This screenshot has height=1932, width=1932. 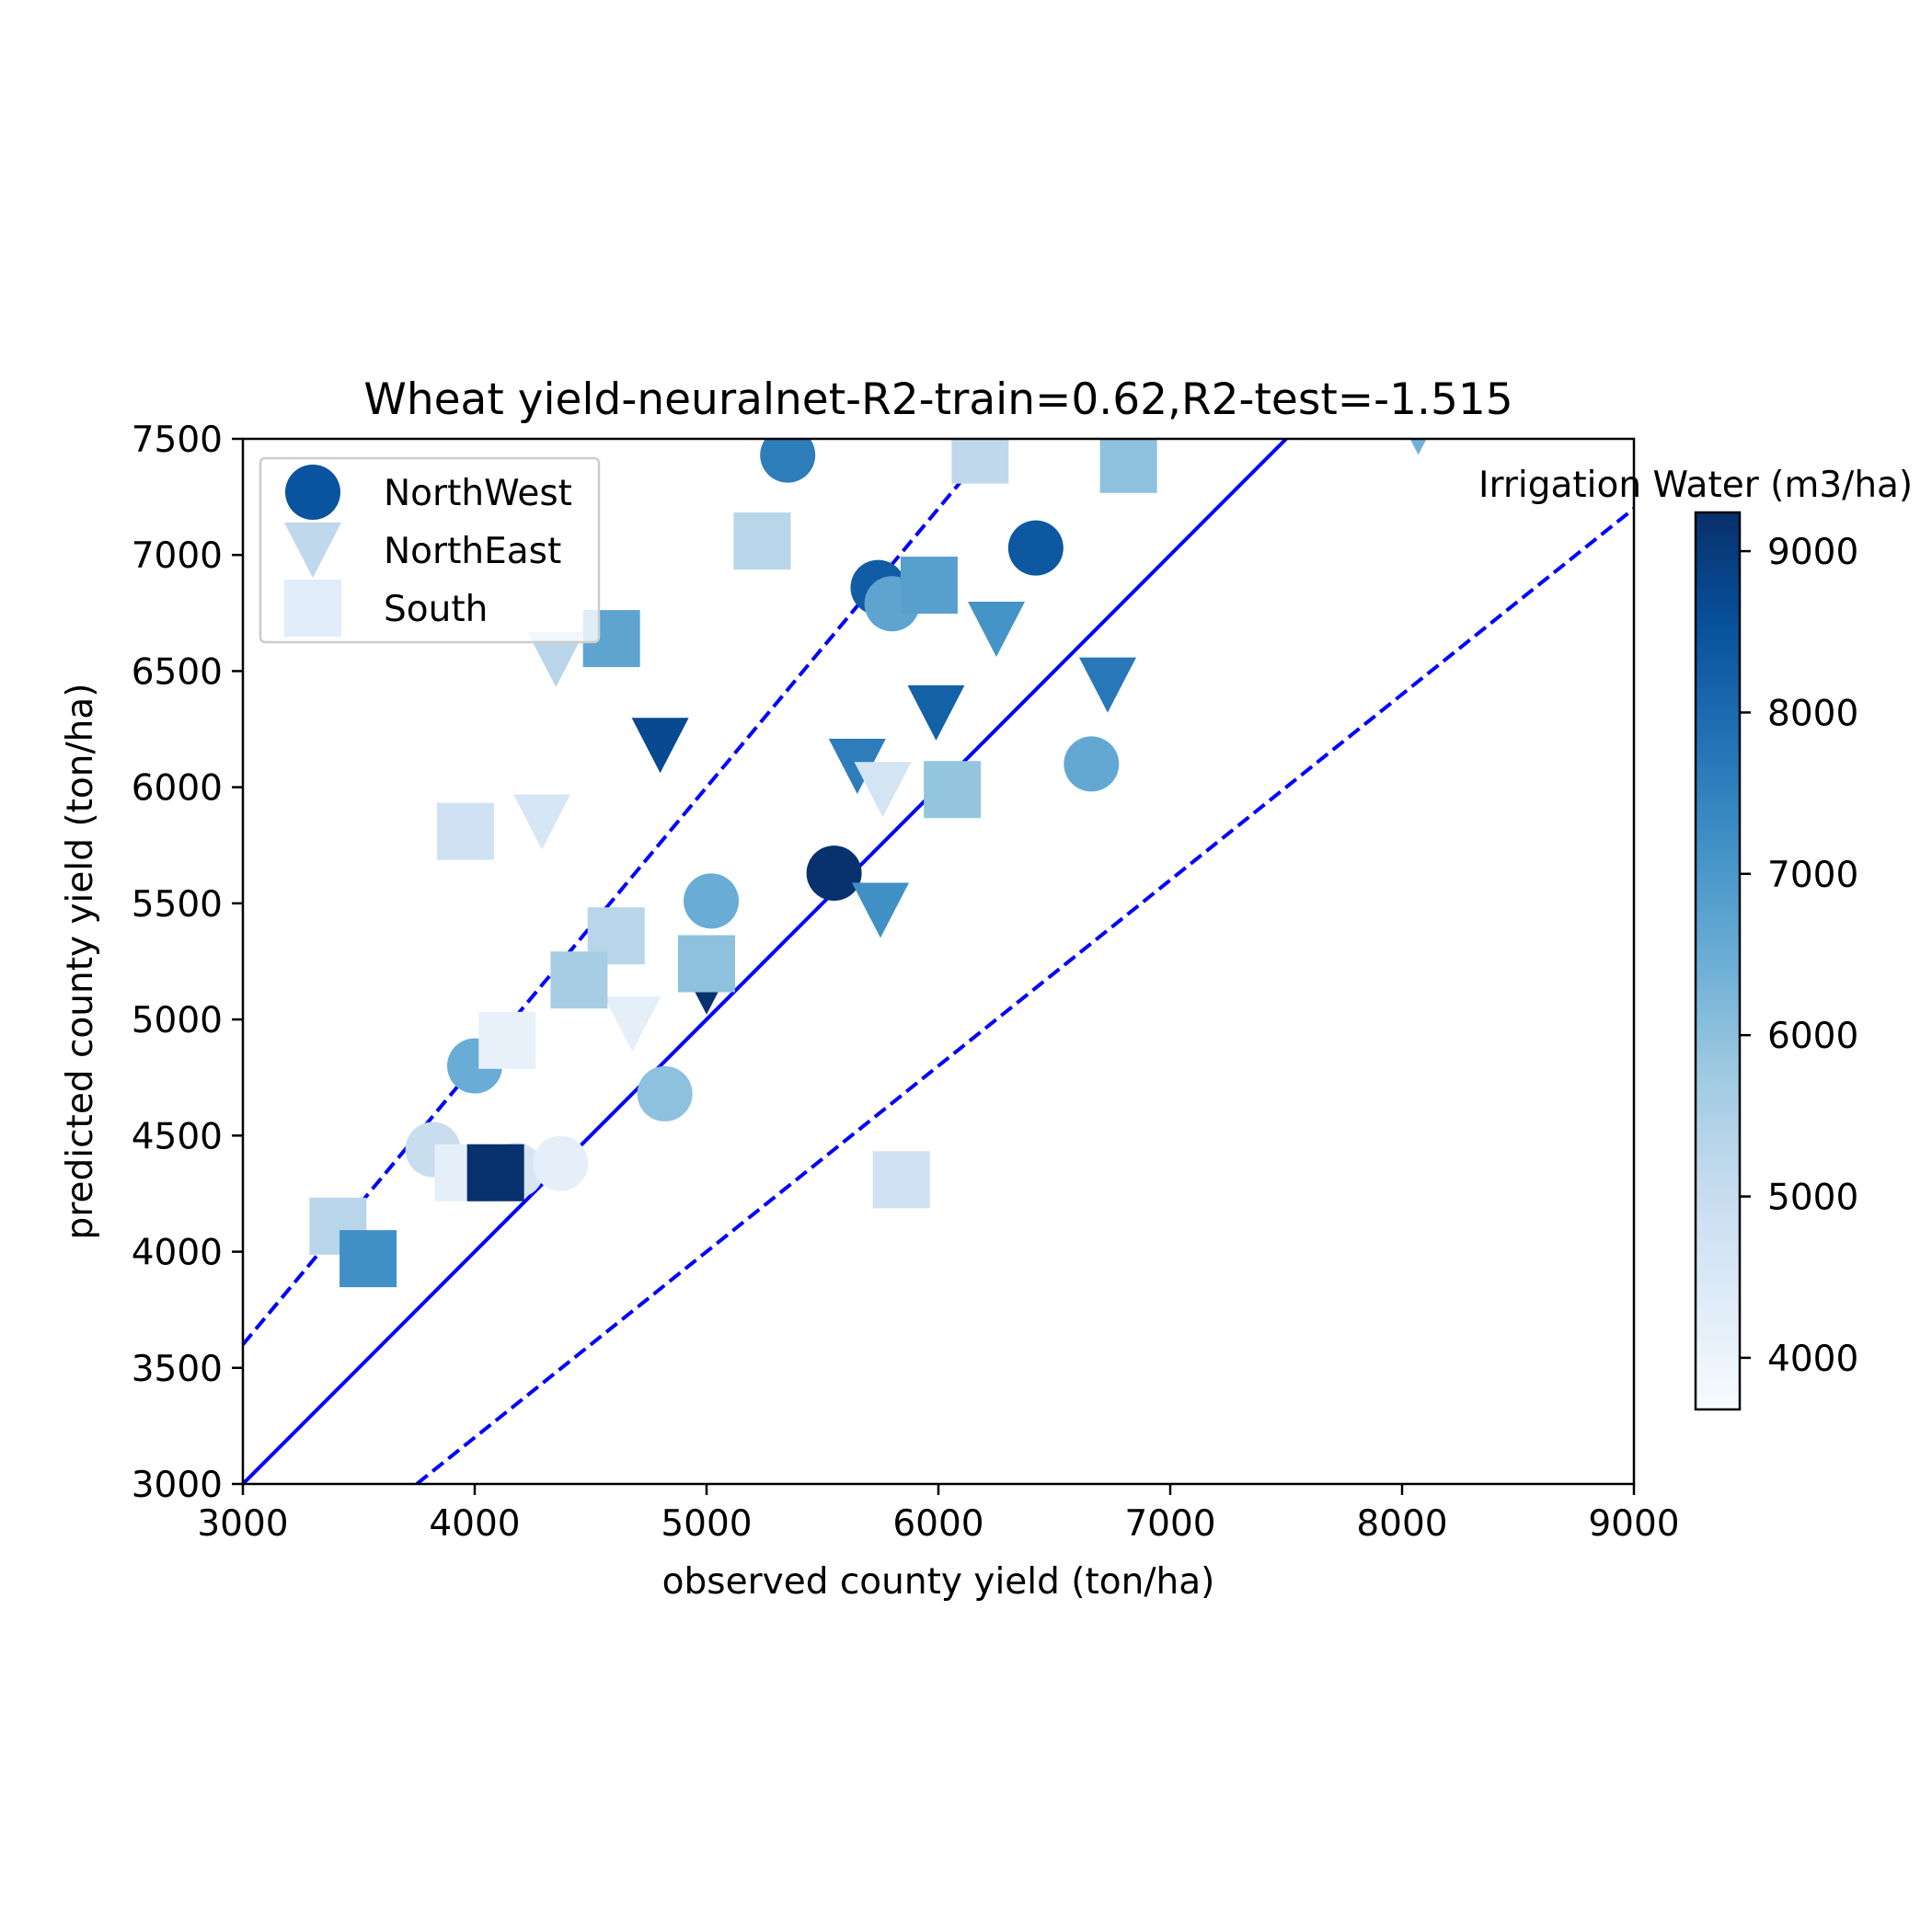 I want to click on y-tick-label: 5000, so click(x=177, y=1020).